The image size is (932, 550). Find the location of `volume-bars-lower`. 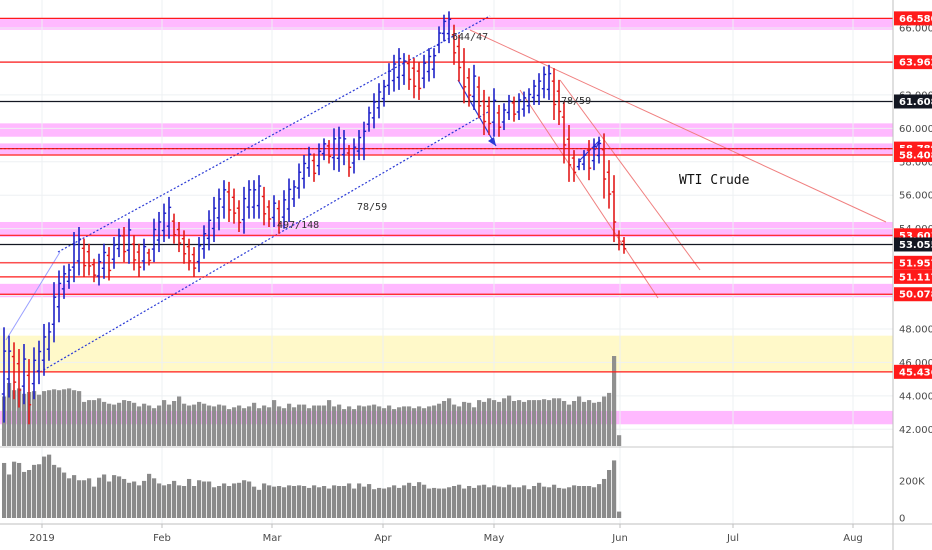

volume-bars-lower is located at coordinates (446, 482).